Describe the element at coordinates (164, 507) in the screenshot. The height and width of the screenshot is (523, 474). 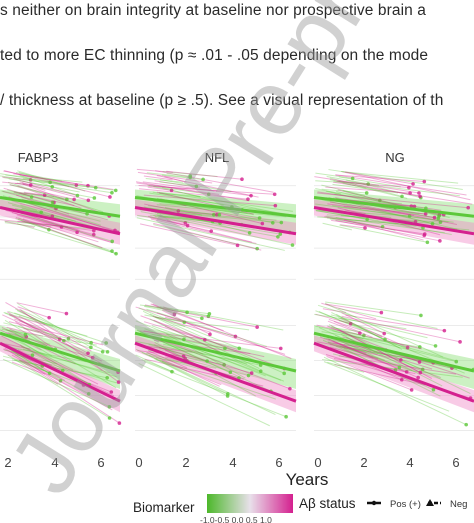
I see `legend-biomarker-title: Biomarker` at that location.